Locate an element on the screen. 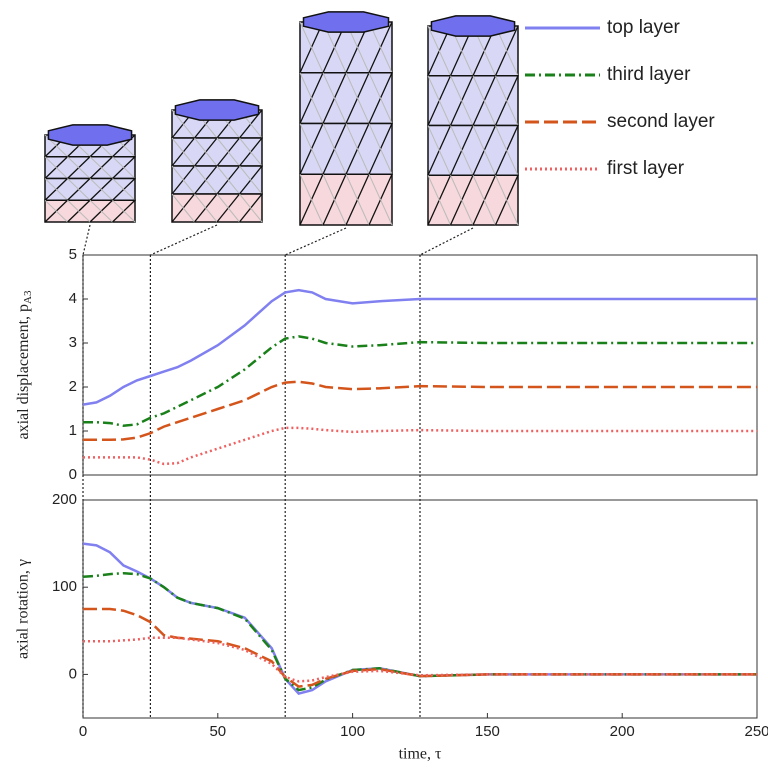 Image resolution: width=768 pixels, height=768 pixels. legend-label: top layer is located at coordinates (644, 27).